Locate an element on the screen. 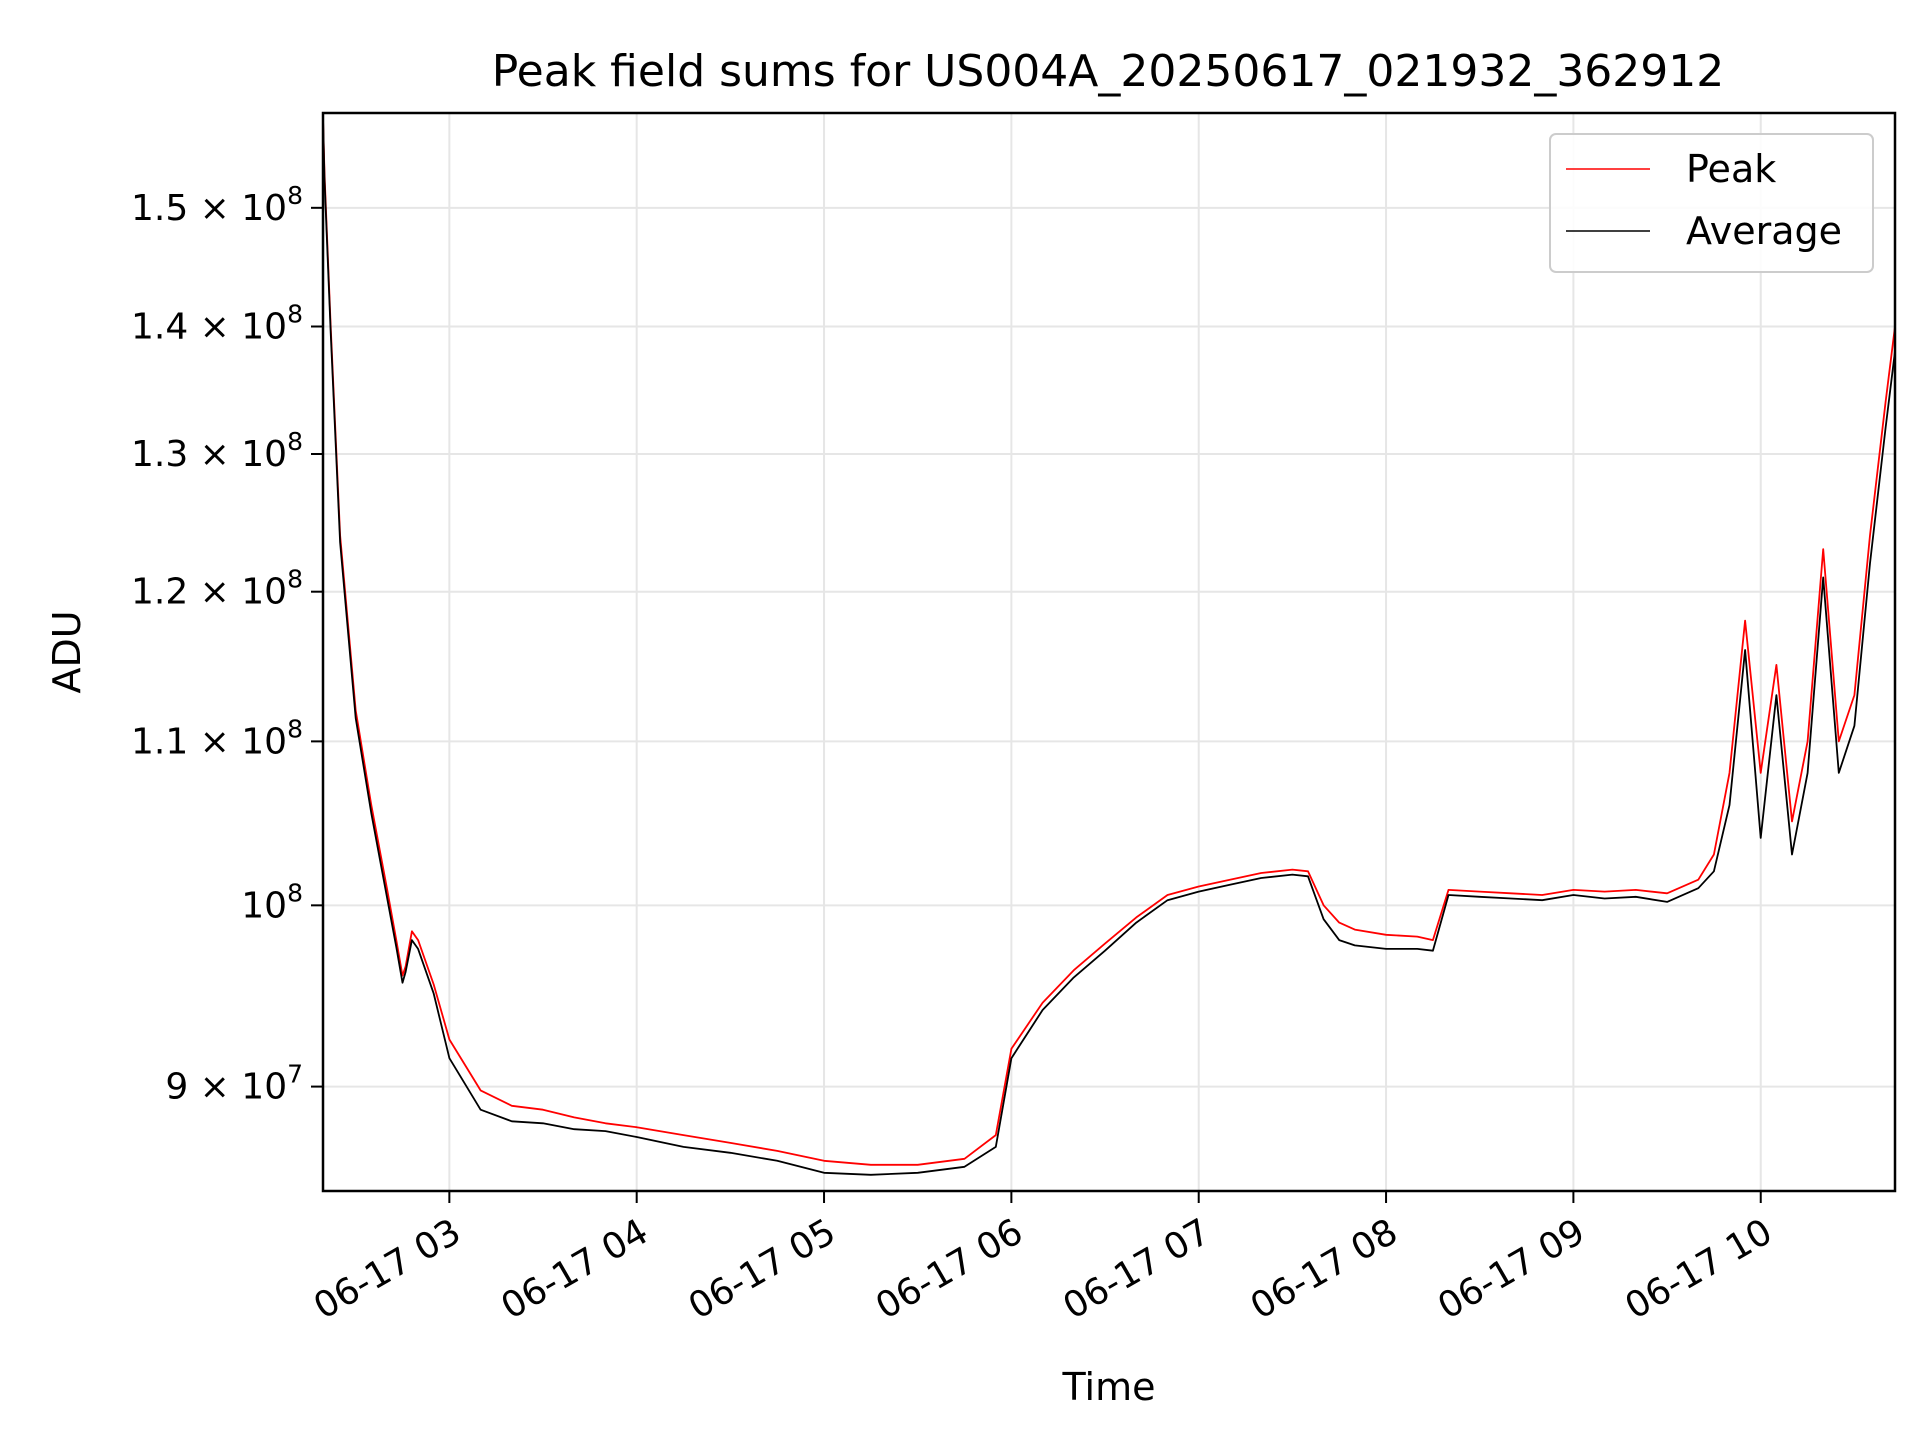 This screenshot has width=1920, height=1440. y-tick-label: 9 × 107 is located at coordinates (234, 1084).